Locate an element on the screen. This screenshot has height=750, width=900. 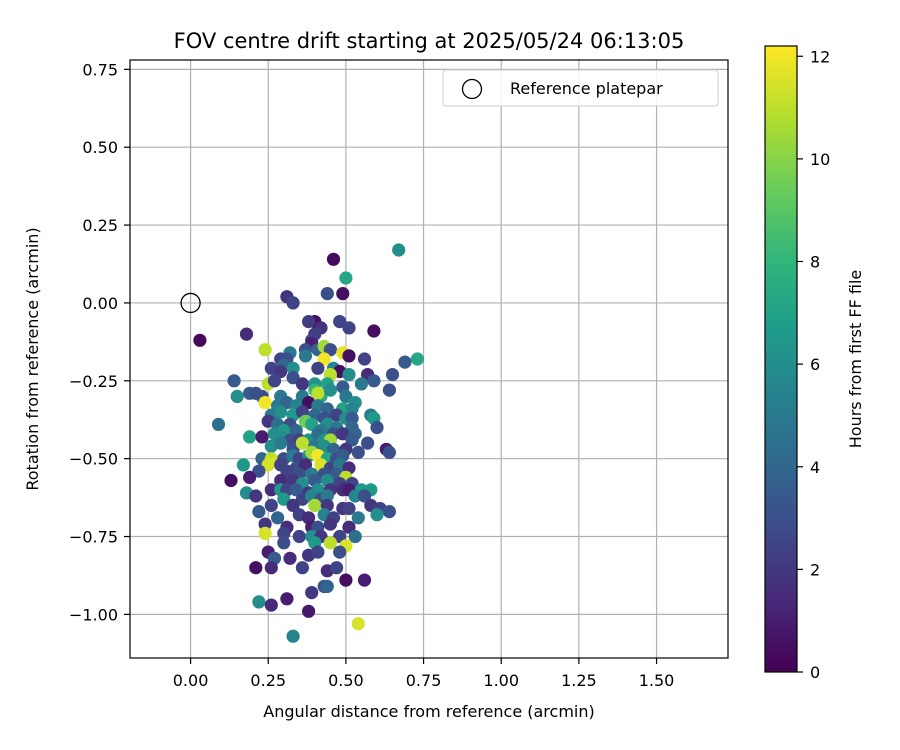
x-tick-label: 1.00 is located at coordinates (501, 680).